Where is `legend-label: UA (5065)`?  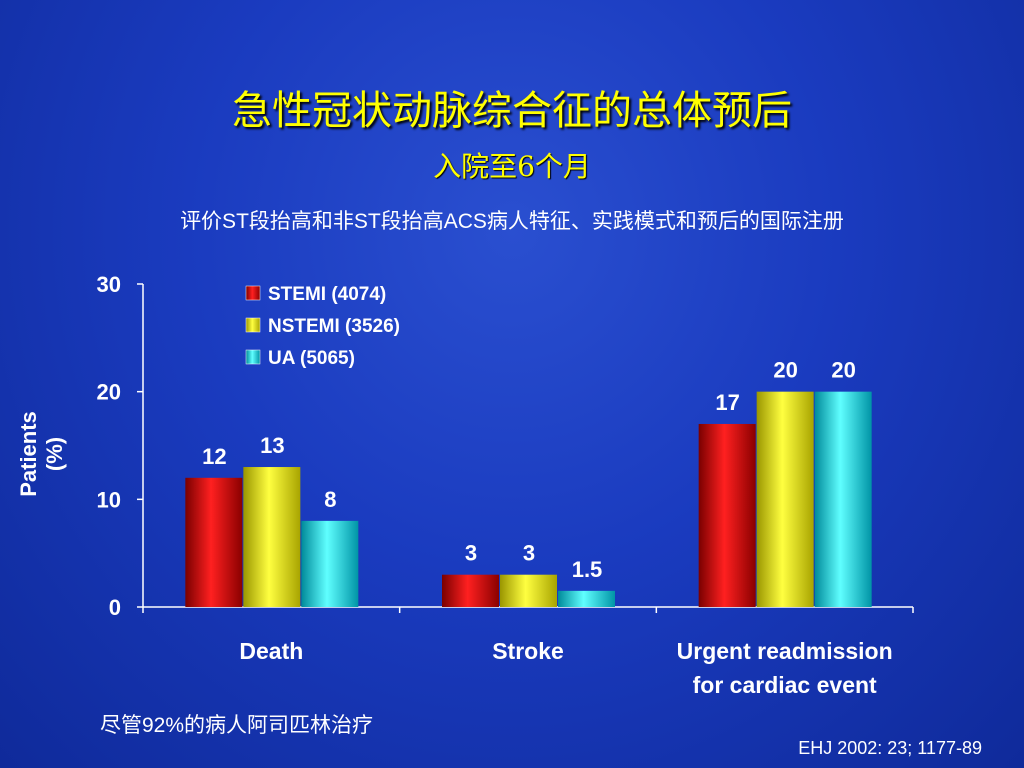
legend-label: UA (5065) is located at coordinates (311, 358).